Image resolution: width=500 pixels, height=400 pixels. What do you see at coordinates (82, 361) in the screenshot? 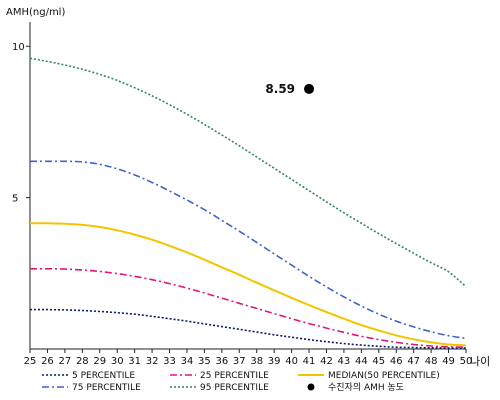
I see `x-tick-label: 28` at bounding box center [82, 361].